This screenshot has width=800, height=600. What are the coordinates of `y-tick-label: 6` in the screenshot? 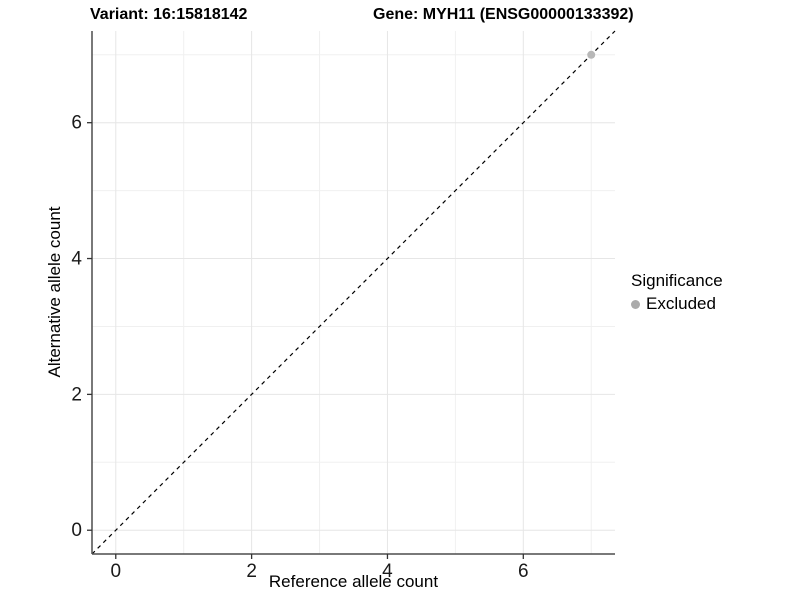 It's located at (76, 123).